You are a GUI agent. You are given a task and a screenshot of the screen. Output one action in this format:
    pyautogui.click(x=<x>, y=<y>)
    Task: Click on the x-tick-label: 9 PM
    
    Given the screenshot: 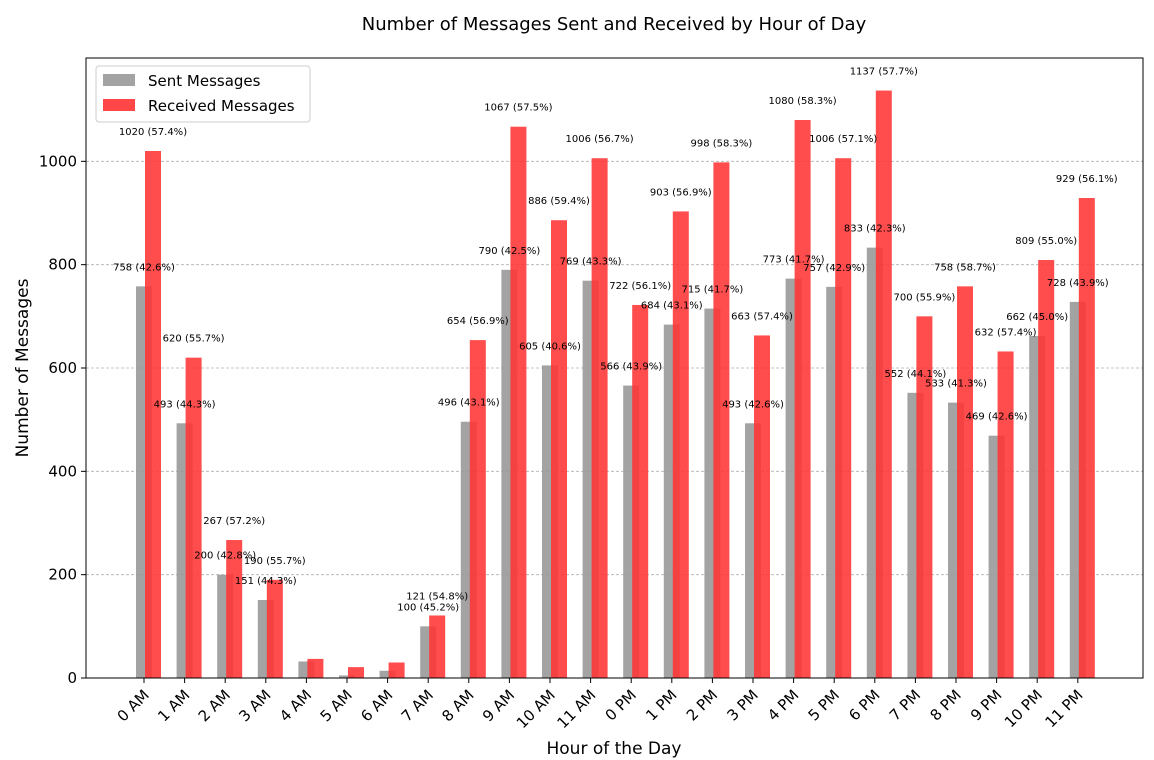 What is the action you would take?
    pyautogui.click(x=986, y=705)
    